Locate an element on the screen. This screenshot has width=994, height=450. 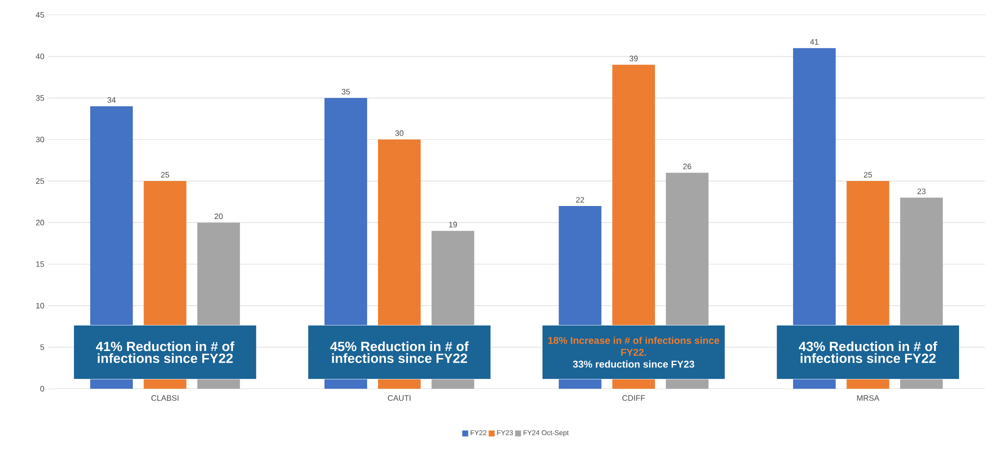
annotation: 41% Reduction in # of infections since FY22 is located at coordinates (165, 352).